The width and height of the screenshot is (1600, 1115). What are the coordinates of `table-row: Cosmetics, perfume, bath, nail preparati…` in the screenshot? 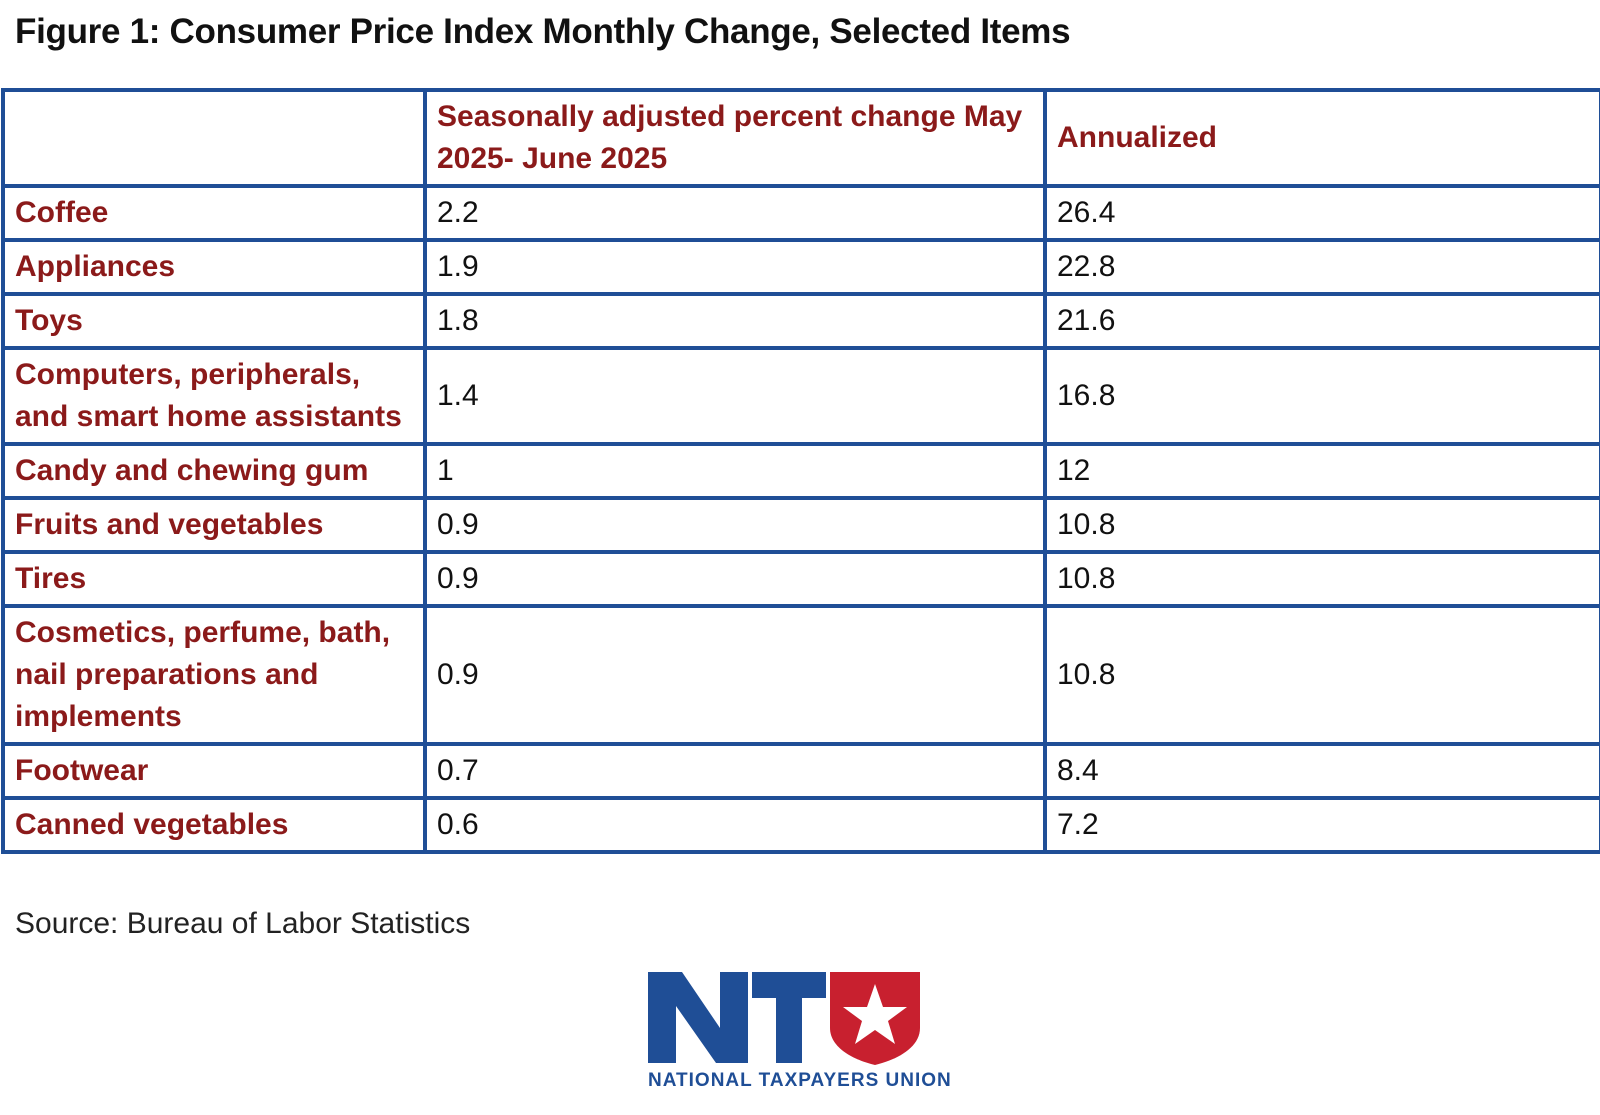 It's located at (800, 675).